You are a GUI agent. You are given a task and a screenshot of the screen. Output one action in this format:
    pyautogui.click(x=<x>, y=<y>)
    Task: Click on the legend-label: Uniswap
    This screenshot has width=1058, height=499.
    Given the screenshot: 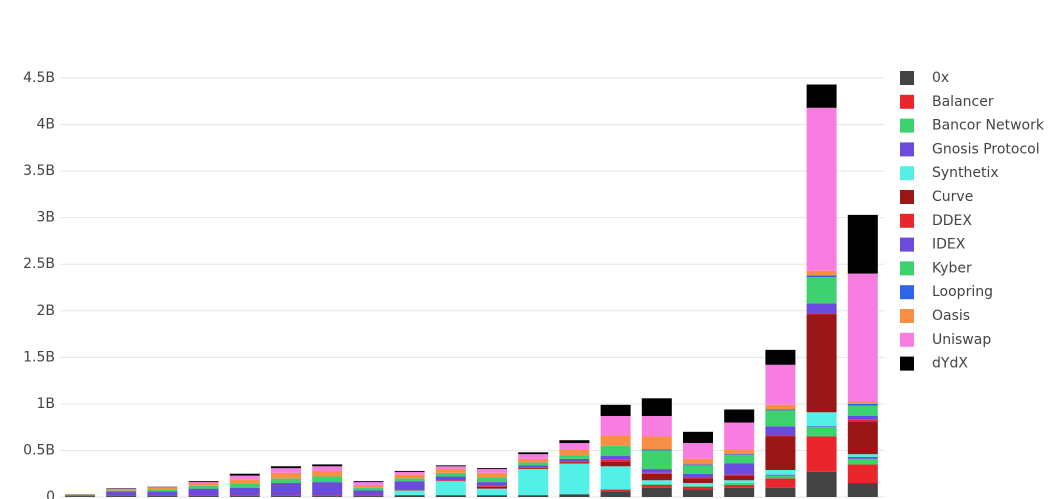 What is the action you would take?
    pyautogui.click(x=961, y=340)
    